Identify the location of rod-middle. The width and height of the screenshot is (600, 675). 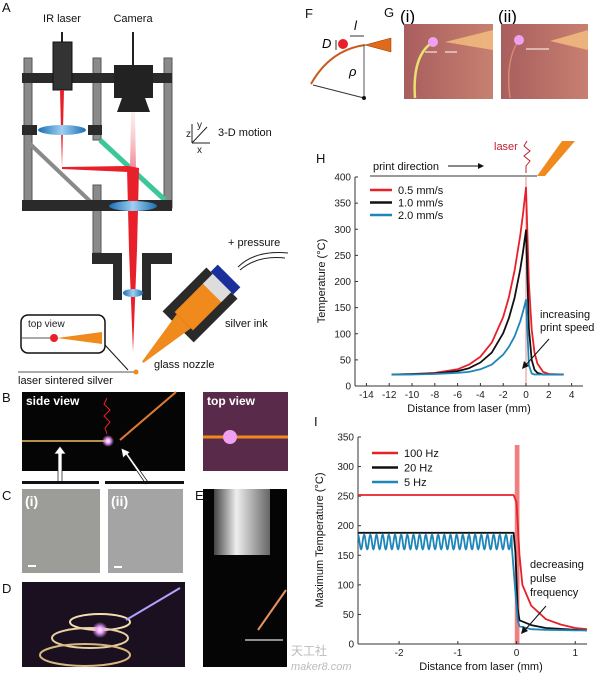
(97, 99).